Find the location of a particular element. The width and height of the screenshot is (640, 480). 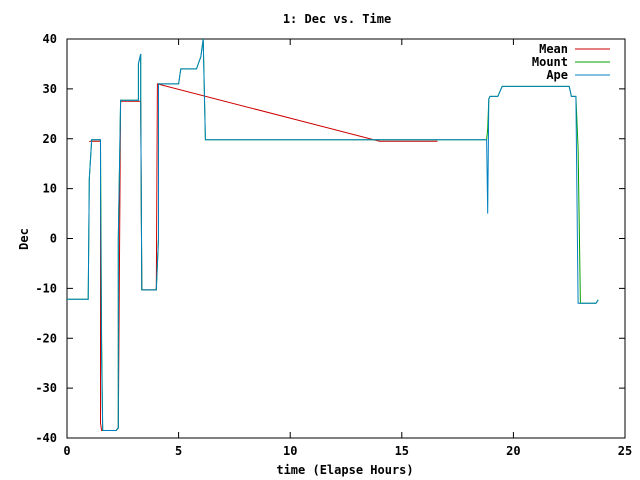

y-tick-label: 40 is located at coordinates (50, 39).